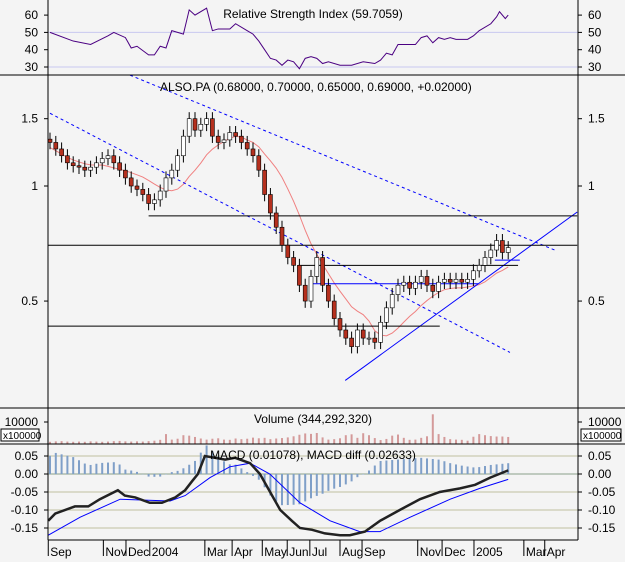  I want to click on y-tick-label-left: -0.05, so click(25, 492).